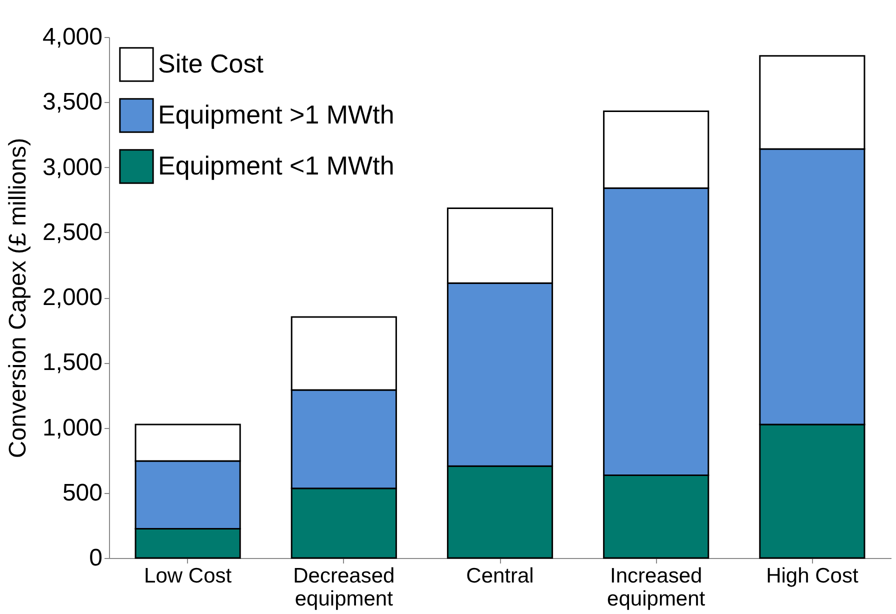  I want to click on x-tick-label: High Cost, so click(812, 576).